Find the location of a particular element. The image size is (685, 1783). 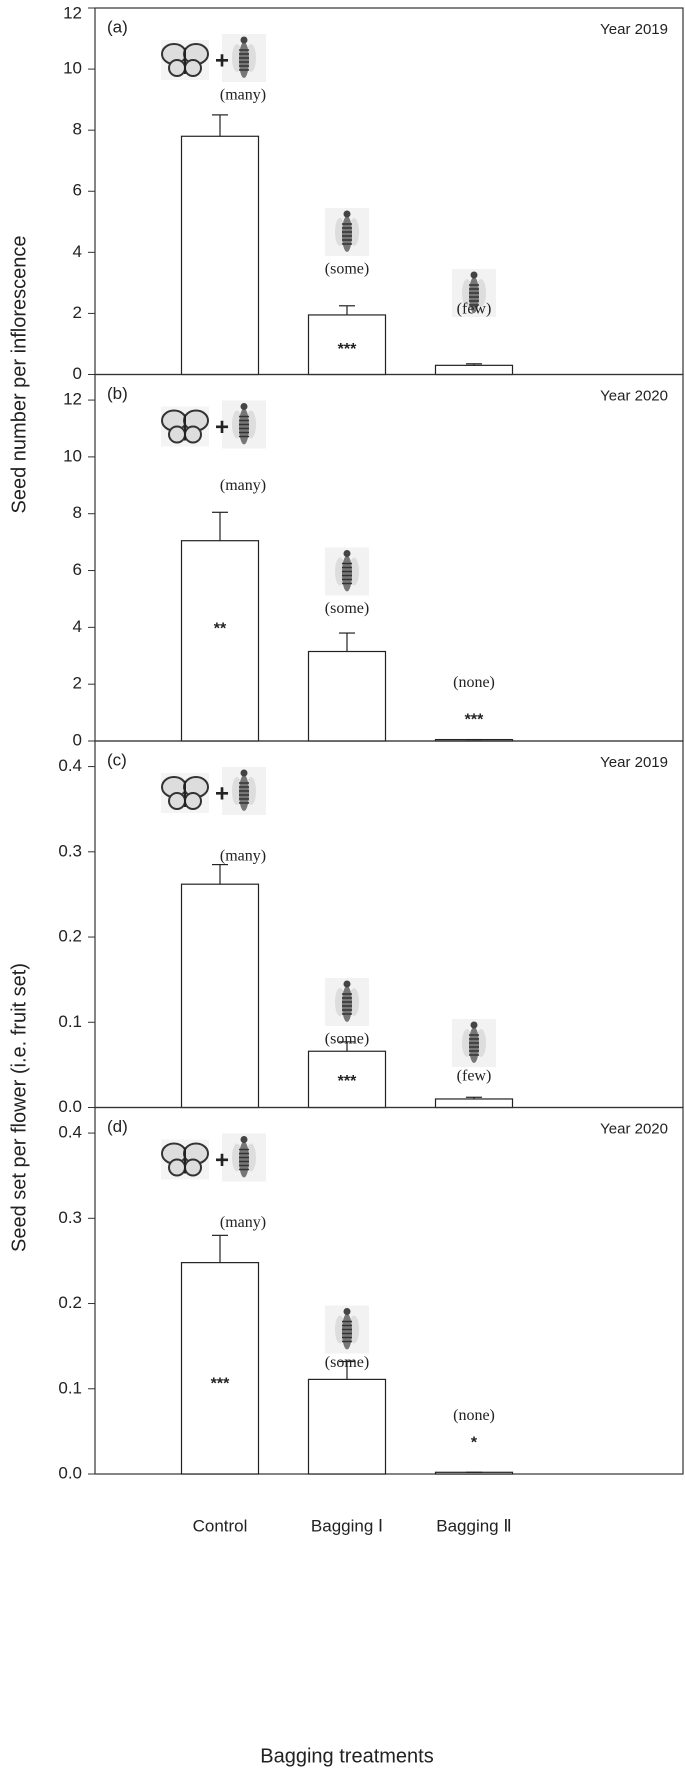

x-axis-title: Bagging treatments is located at coordinates (346, 1756).